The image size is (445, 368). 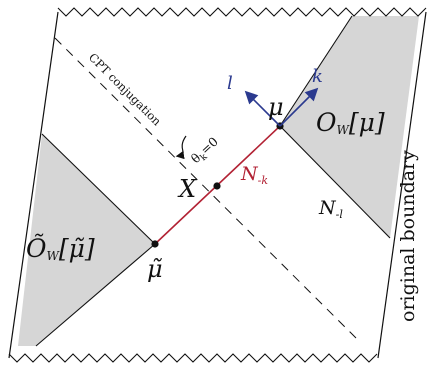 I want to click on upper-right-horizon, so click(x=316, y=71).